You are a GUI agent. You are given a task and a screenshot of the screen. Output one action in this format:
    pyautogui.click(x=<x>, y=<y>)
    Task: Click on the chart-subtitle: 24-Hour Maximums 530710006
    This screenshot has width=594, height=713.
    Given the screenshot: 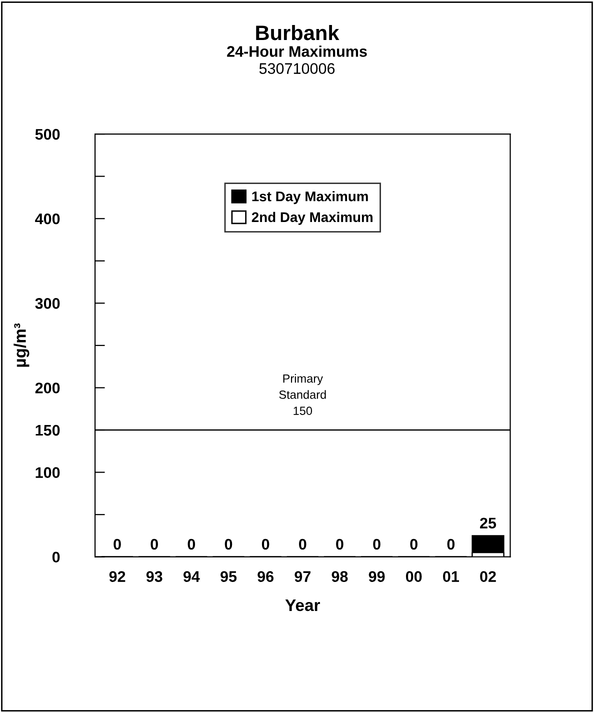 What is the action you would take?
    pyautogui.click(x=297, y=60)
    